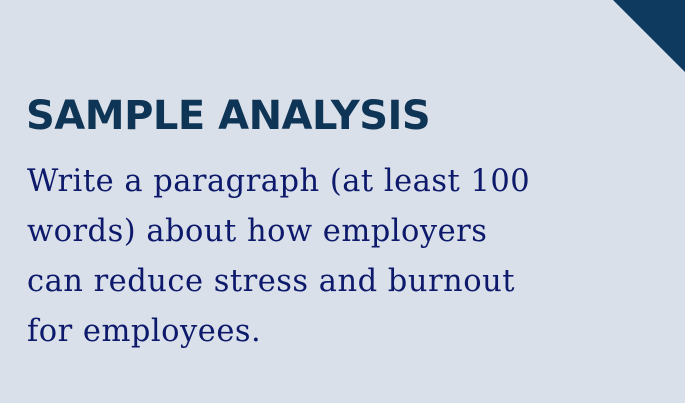 The image size is (685, 403). What do you see at coordinates (144, 331) in the screenshot?
I see `prompt-line-4: for employees.` at bounding box center [144, 331].